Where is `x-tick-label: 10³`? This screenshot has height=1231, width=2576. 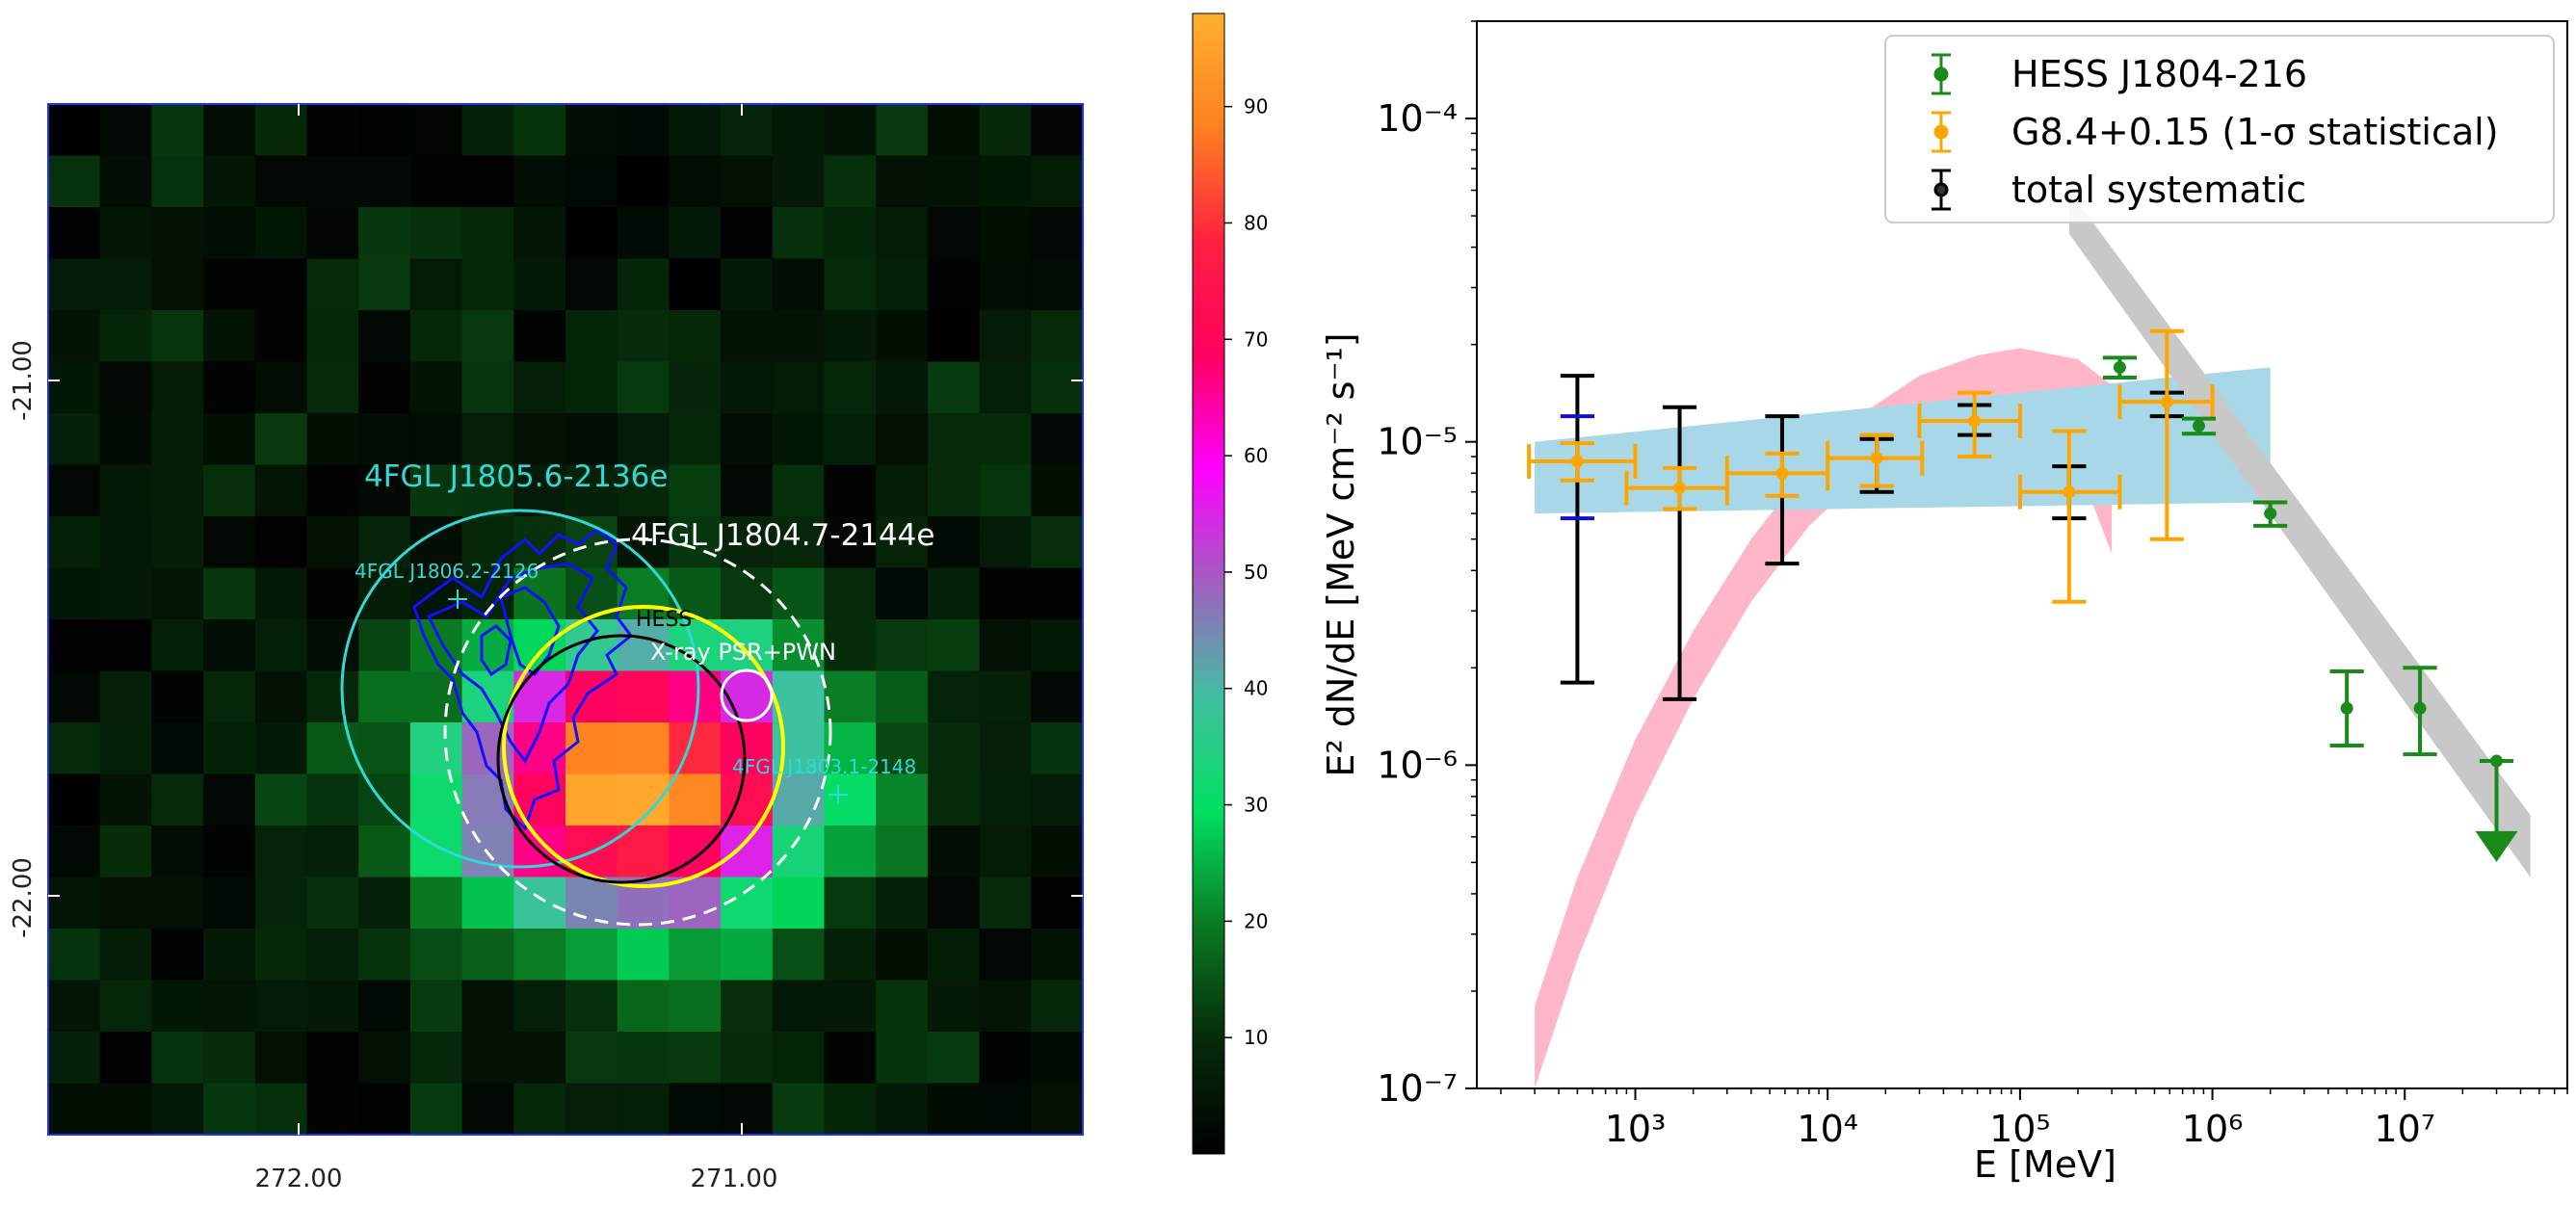
x-tick-label: 10³ is located at coordinates (1636, 1129).